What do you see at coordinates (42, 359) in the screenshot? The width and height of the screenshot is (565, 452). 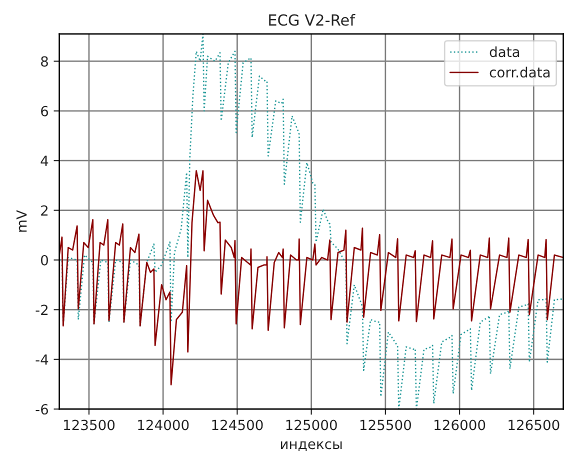 I see `y-tick-label: -4` at bounding box center [42, 359].